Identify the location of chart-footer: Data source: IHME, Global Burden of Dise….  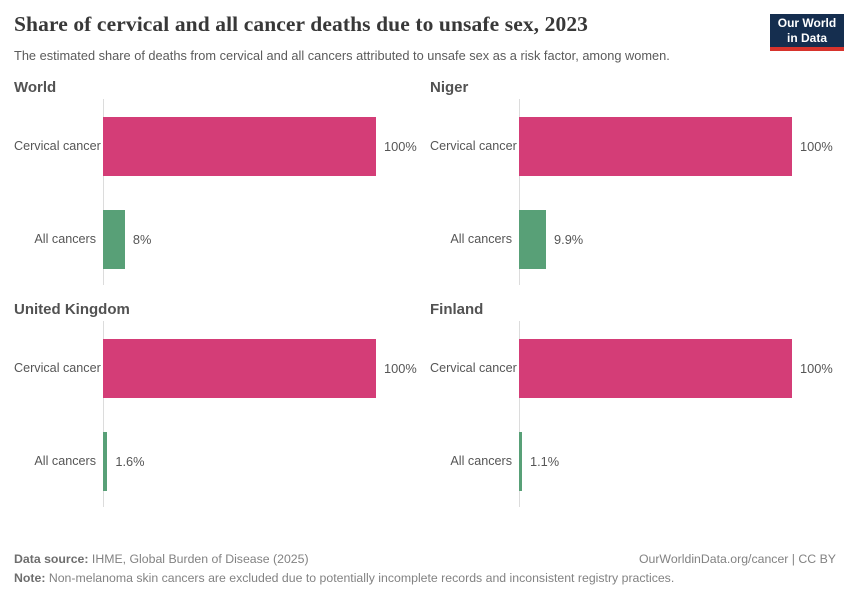
(425, 568).